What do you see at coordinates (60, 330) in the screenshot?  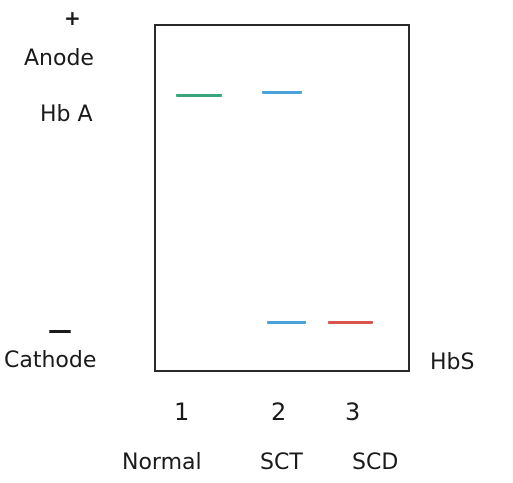 I see `cathode-minus-sign: —` at bounding box center [60, 330].